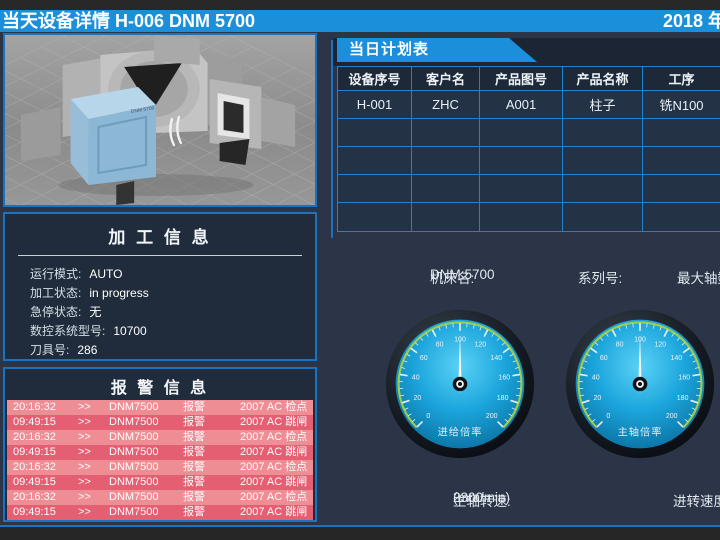 The width and height of the screenshot is (720, 540). What do you see at coordinates (87, 350) in the screenshot?
I see `field-value: 286` at bounding box center [87, 350].